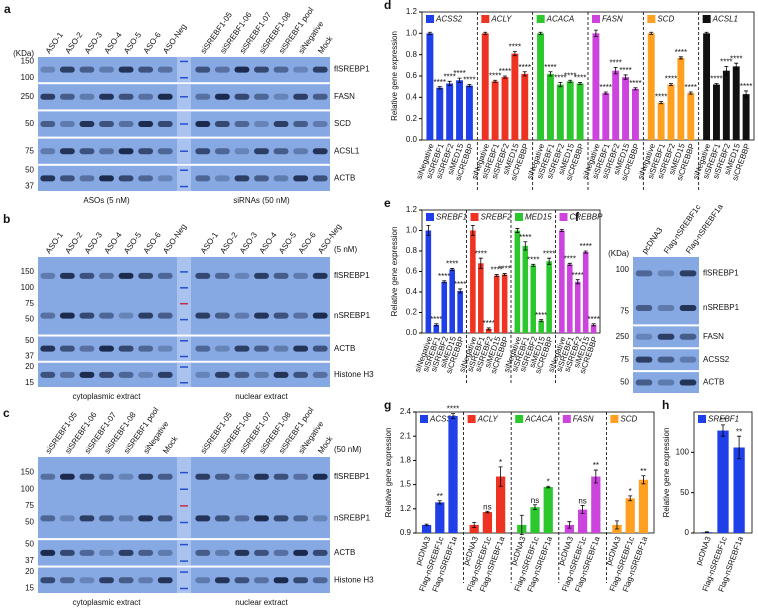  Describe the element at coordinates (29, 303) in the screenshot. I see `marker-label: 75` at that location.